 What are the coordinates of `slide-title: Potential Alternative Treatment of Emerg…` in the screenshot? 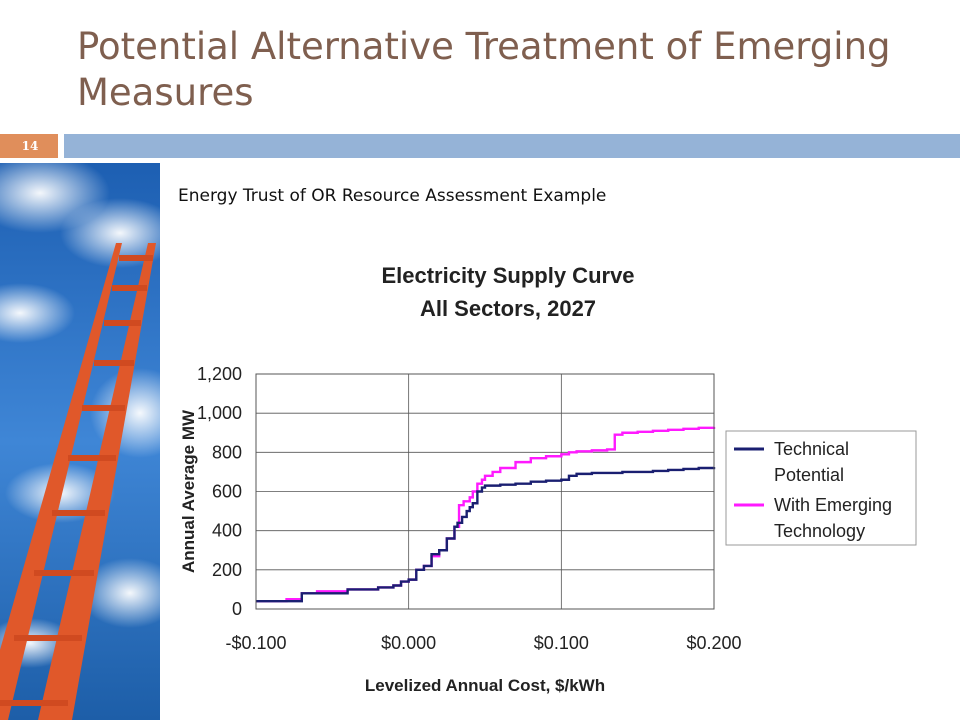 It's located at (484, 69).